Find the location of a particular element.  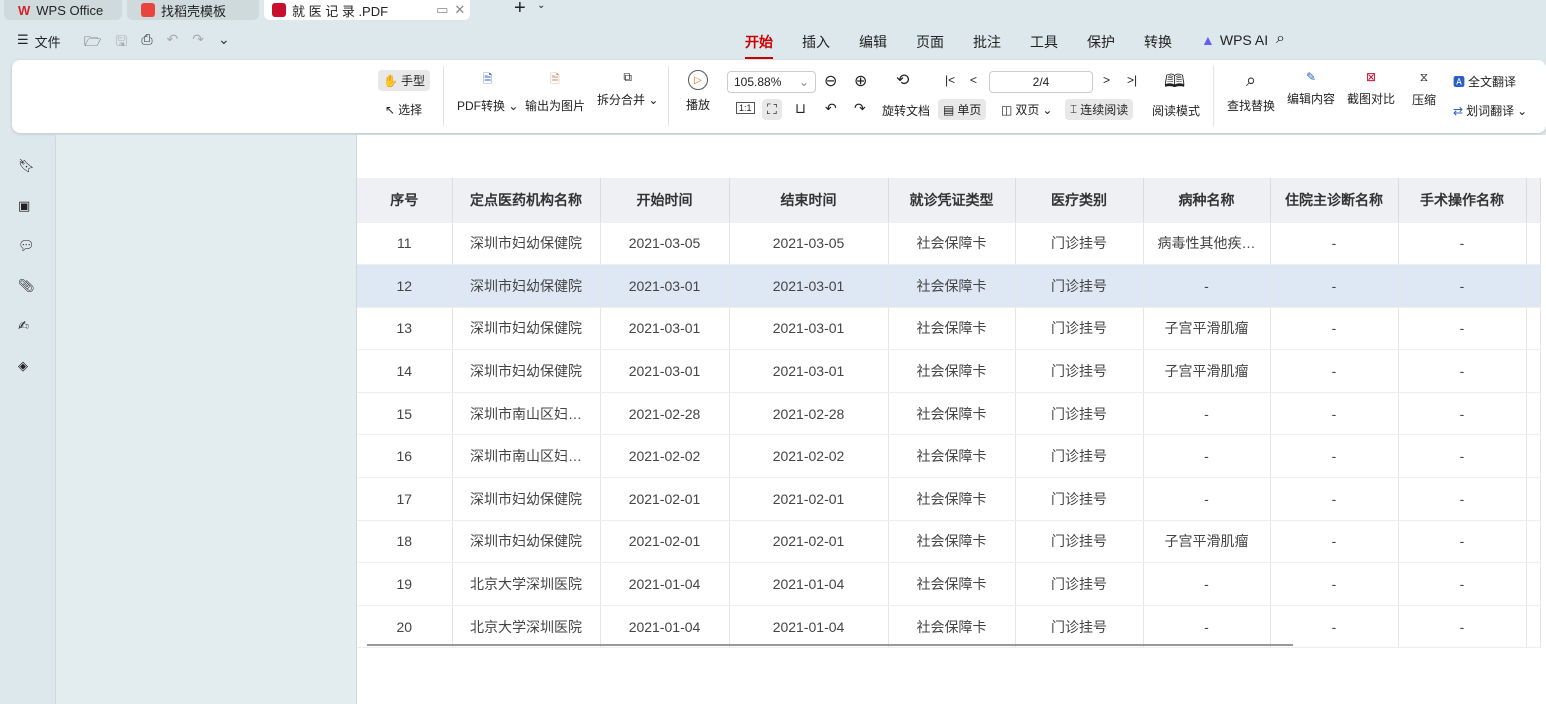

print-icon: ⎙ is located at coordinates (147, 39).